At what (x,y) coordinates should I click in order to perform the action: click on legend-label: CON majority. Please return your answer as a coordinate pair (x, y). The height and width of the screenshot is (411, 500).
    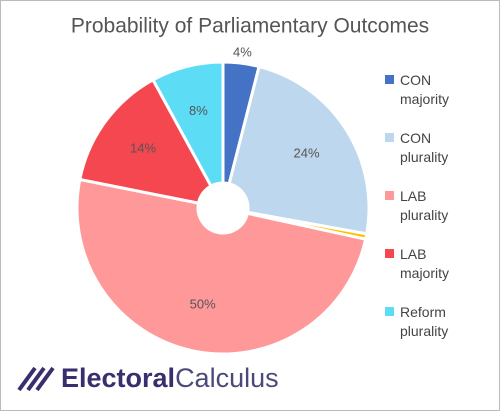
    Looking at the image, I should click on (425, 89).